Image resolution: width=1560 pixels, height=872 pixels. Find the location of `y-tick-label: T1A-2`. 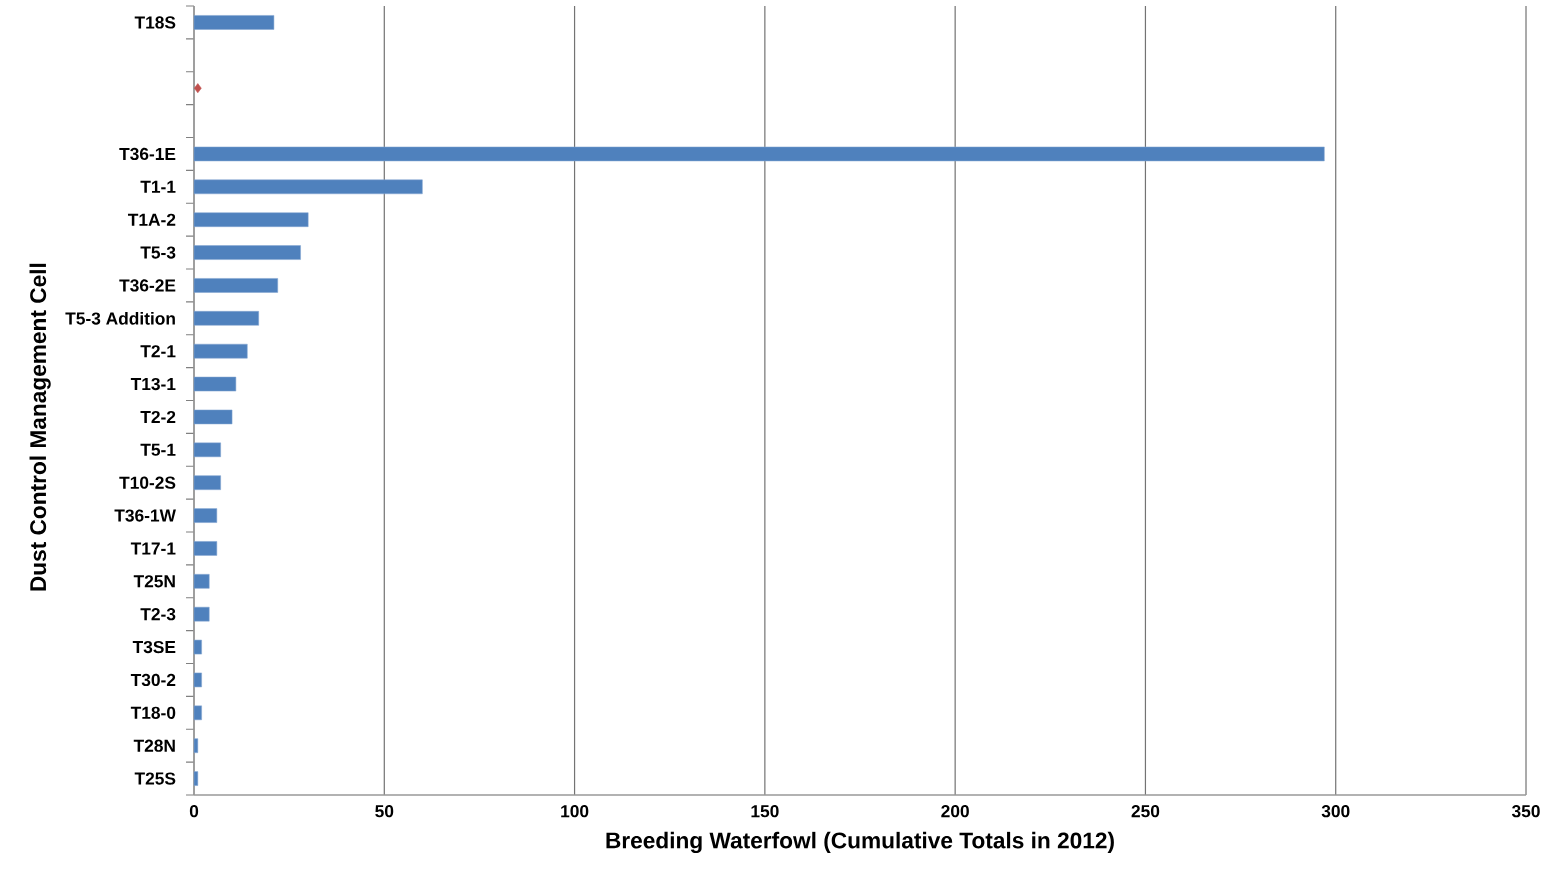

y-tick-label: T1A-2 is located at coordinates (151, 219).